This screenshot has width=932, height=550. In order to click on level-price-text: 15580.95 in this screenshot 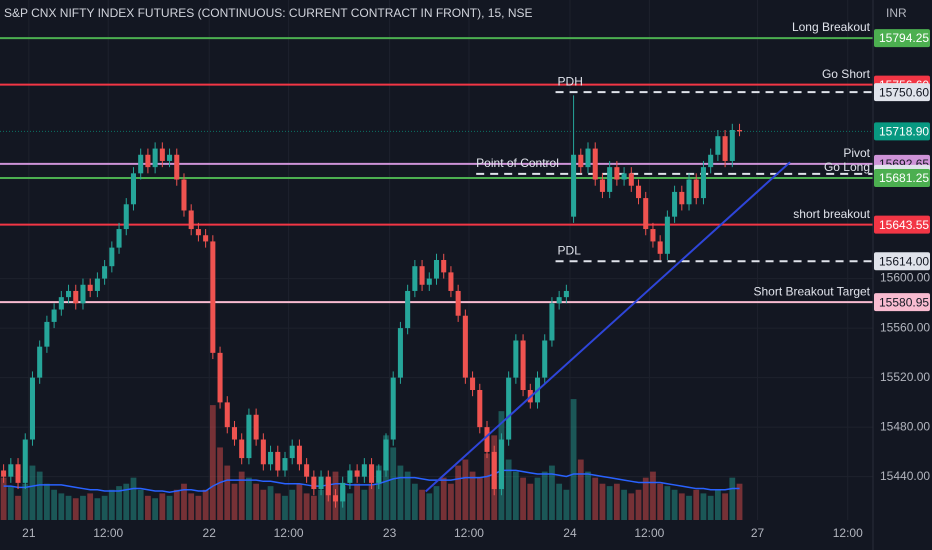, I will do `click(904, 302)`.